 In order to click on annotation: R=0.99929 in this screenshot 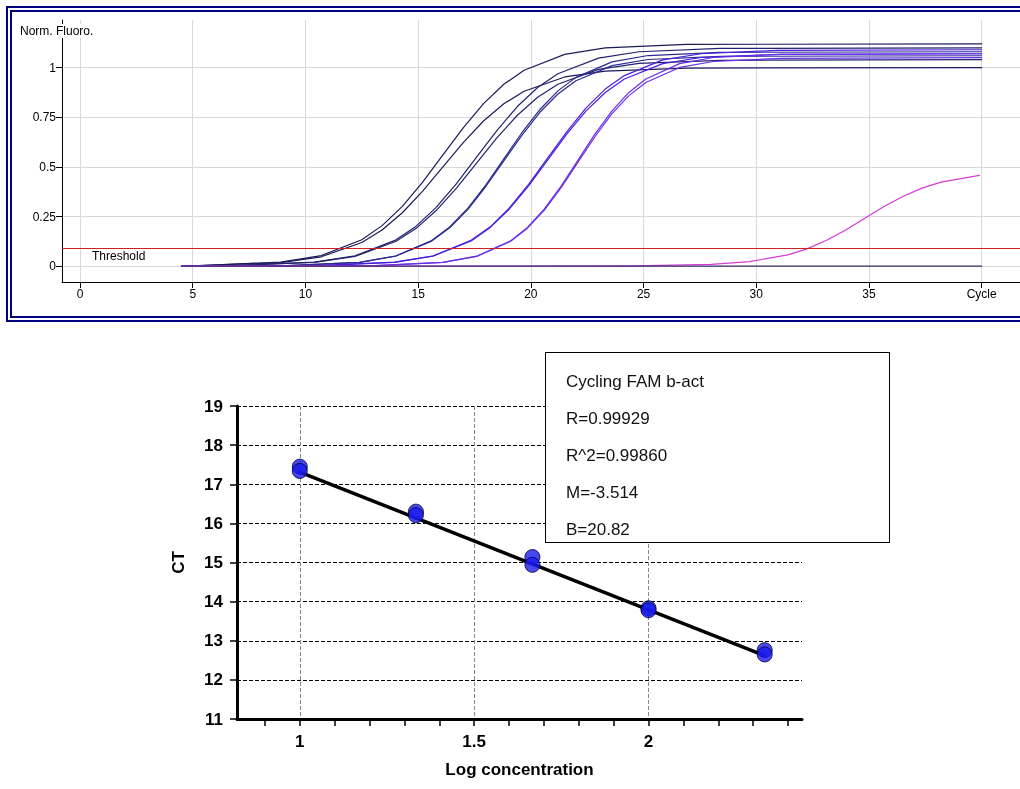, I will do `click(608, 419)`.